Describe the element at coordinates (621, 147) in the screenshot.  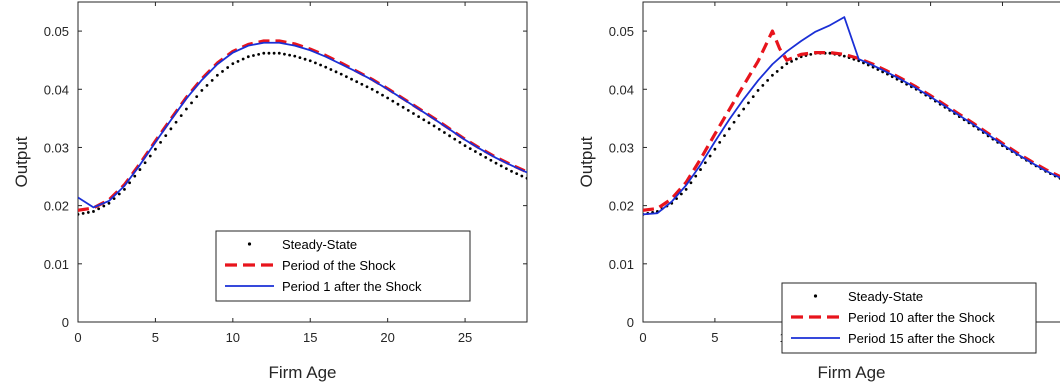
I see `chart2-y-tick-label: 0.03` at that location.